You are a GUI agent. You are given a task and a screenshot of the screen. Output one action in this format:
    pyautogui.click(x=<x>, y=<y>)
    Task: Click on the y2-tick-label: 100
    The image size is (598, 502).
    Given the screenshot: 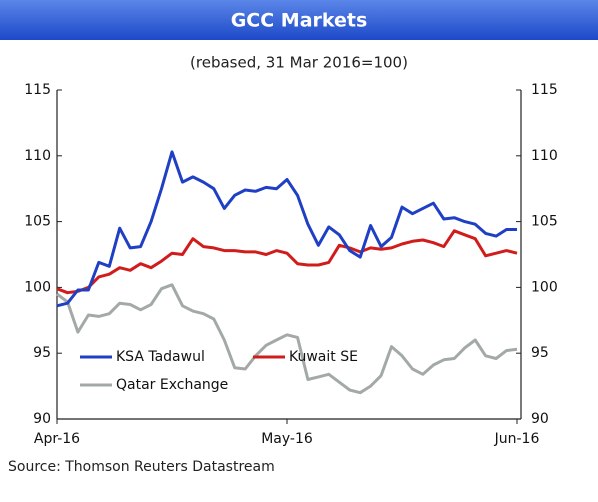 What is the action you would take?
    pyautogui.click(x=544, y=287)
    